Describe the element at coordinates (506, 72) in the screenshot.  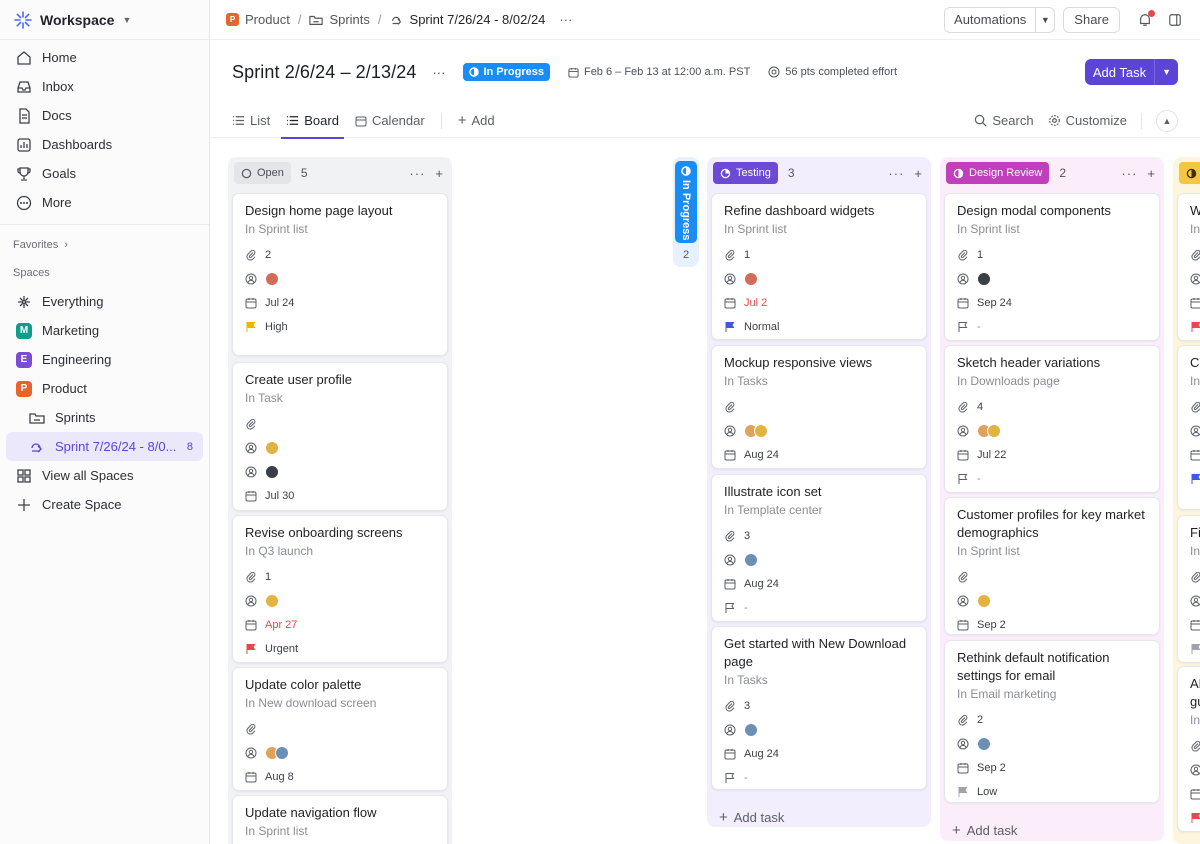
I see `status-badge: In Progress` at that location.